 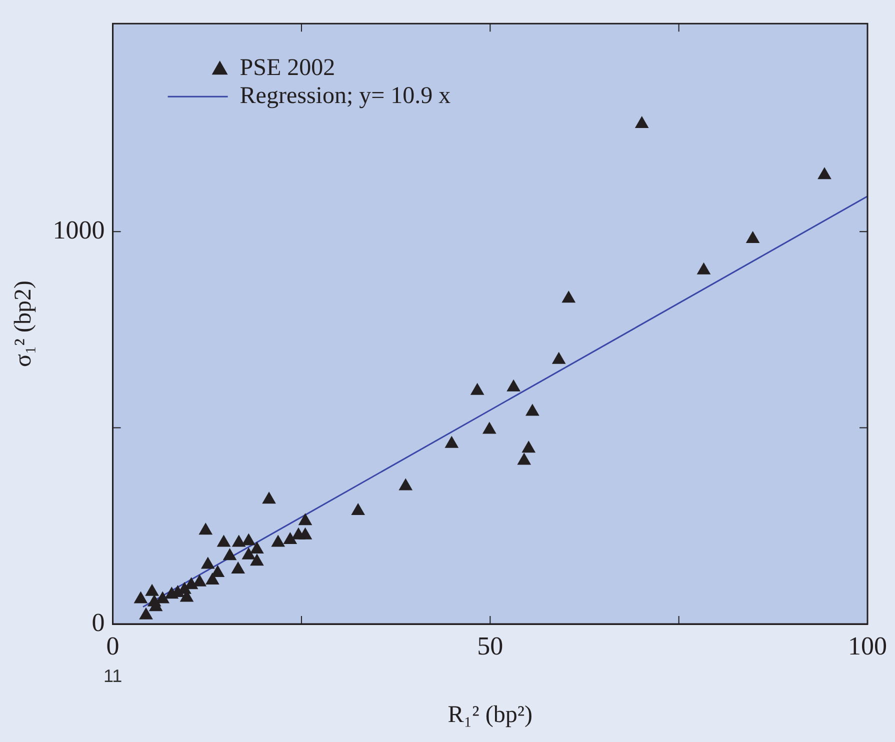 I want to click on legend-label: Regression; y= 10.9 x, so click(x=345, y=95).